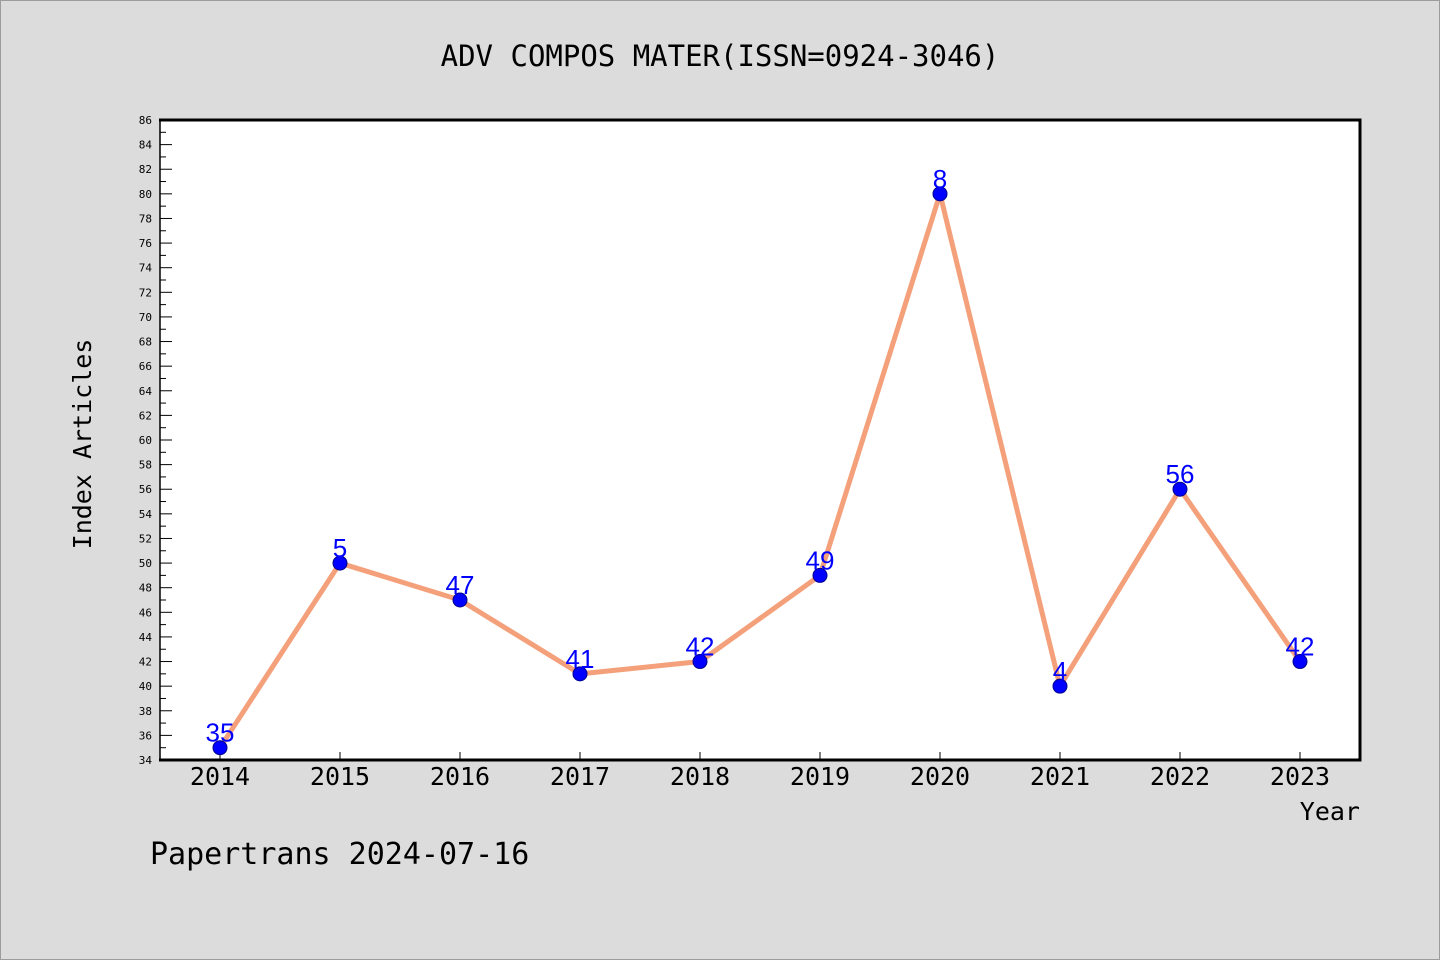  Describe the element at coordinates (940, 179) in the screenshot. I see `data-label: 8` at that location.